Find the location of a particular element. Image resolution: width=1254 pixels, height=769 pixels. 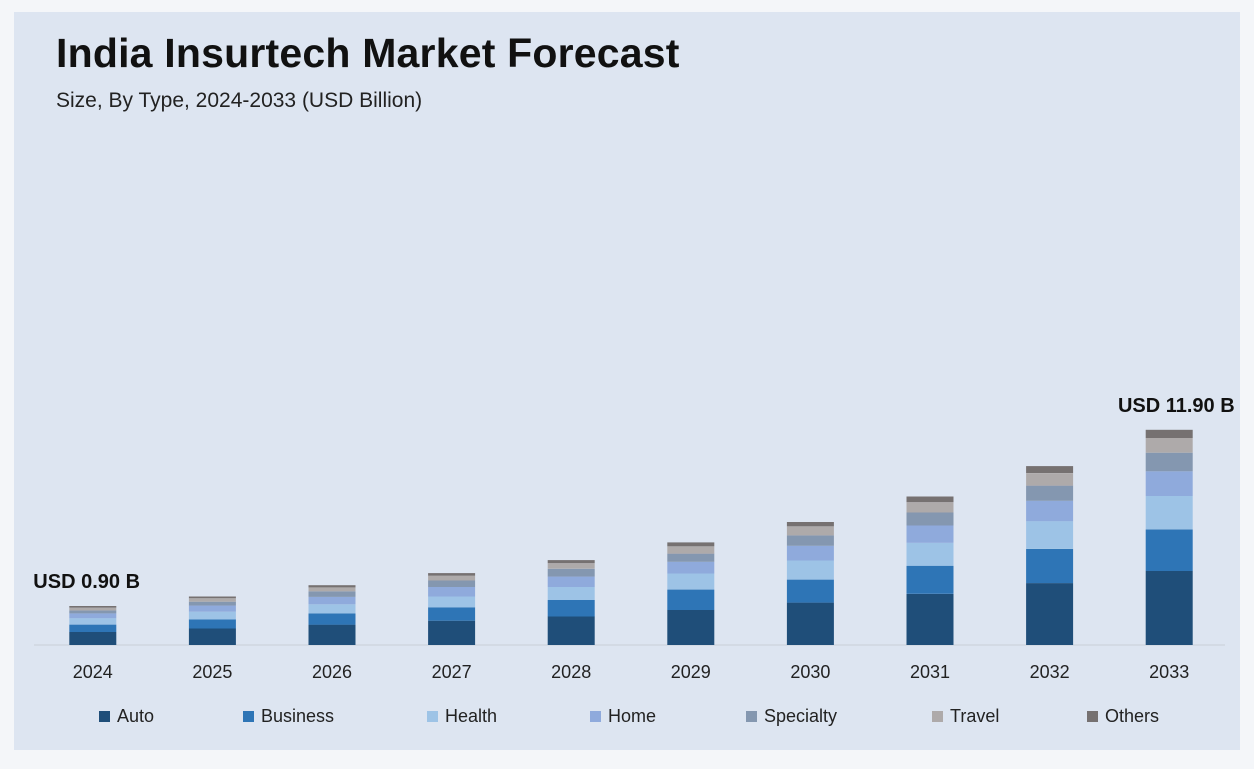

bar-2031-others is located at coordinates (930, 499).